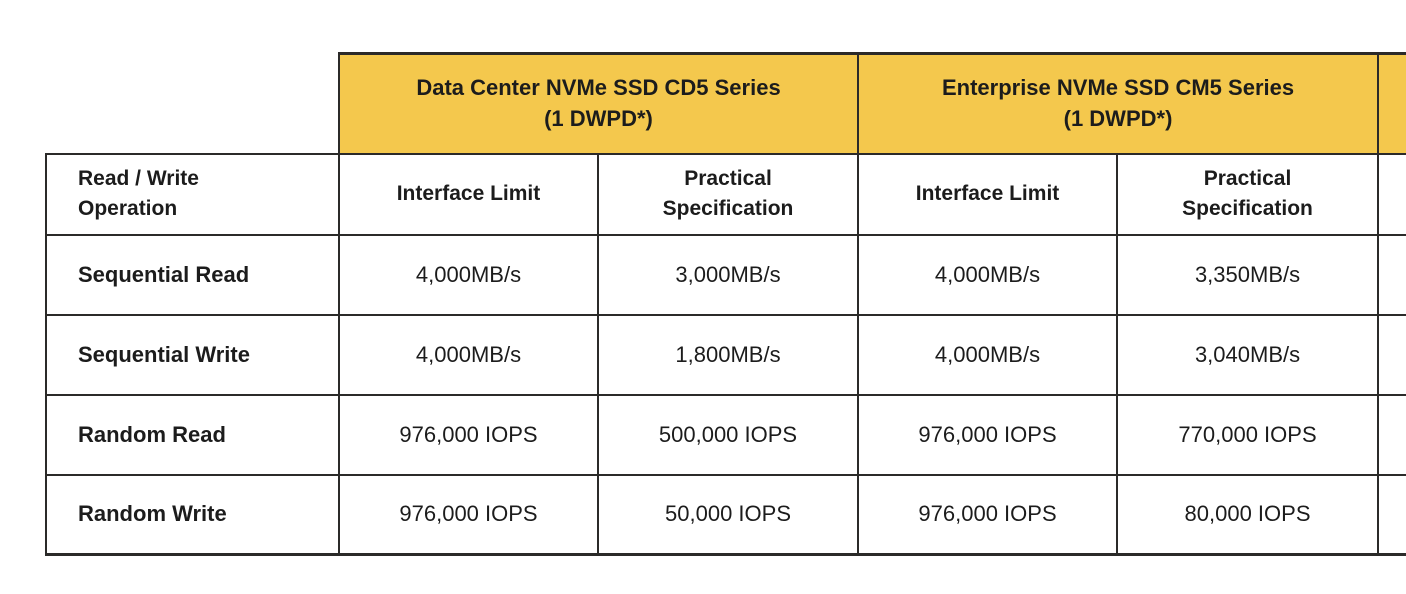 The image size is (1406, 594). I want to click on cell-cd5-practical-spec: 3,000MB/s, so click(728, 274).